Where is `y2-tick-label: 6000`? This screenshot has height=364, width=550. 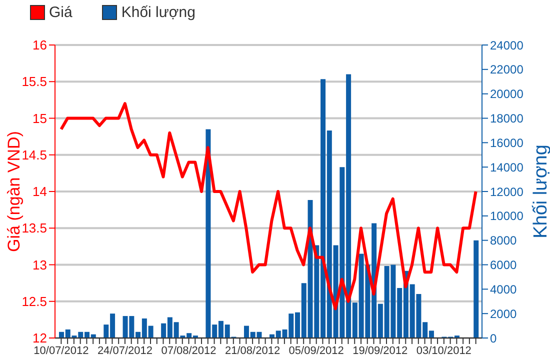 y2-tick-label: 6000 is located at coordinates (504, 265).